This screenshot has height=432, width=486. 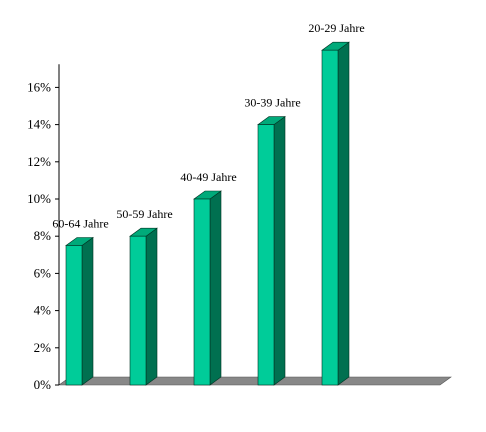 What do you see at coordinates (336, 28) in the screenshot?
I see `data-label: 20-29 Jahre` at bounding box center [336, 28].